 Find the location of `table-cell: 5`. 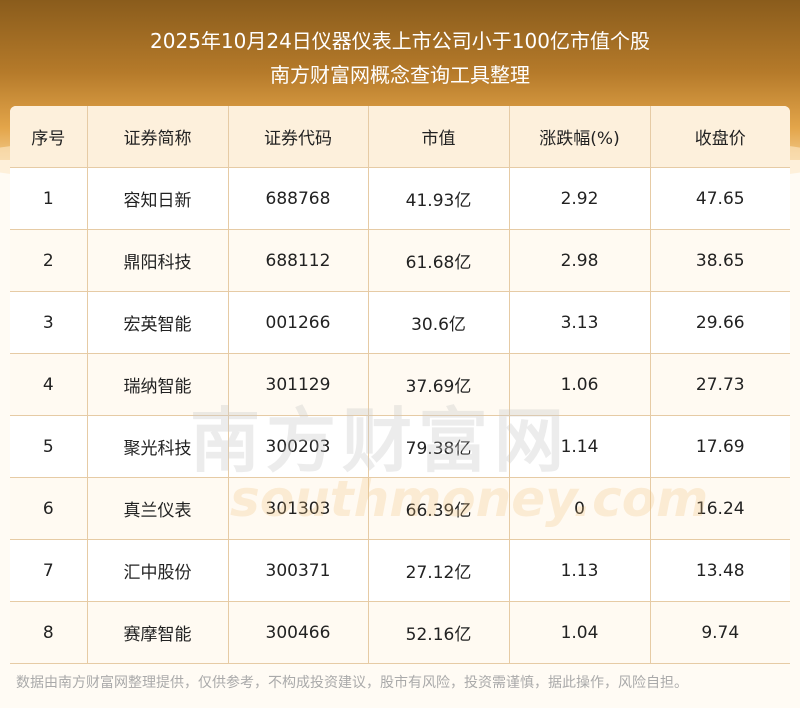

table-cell: 5 is located at coordinates (49, 446).